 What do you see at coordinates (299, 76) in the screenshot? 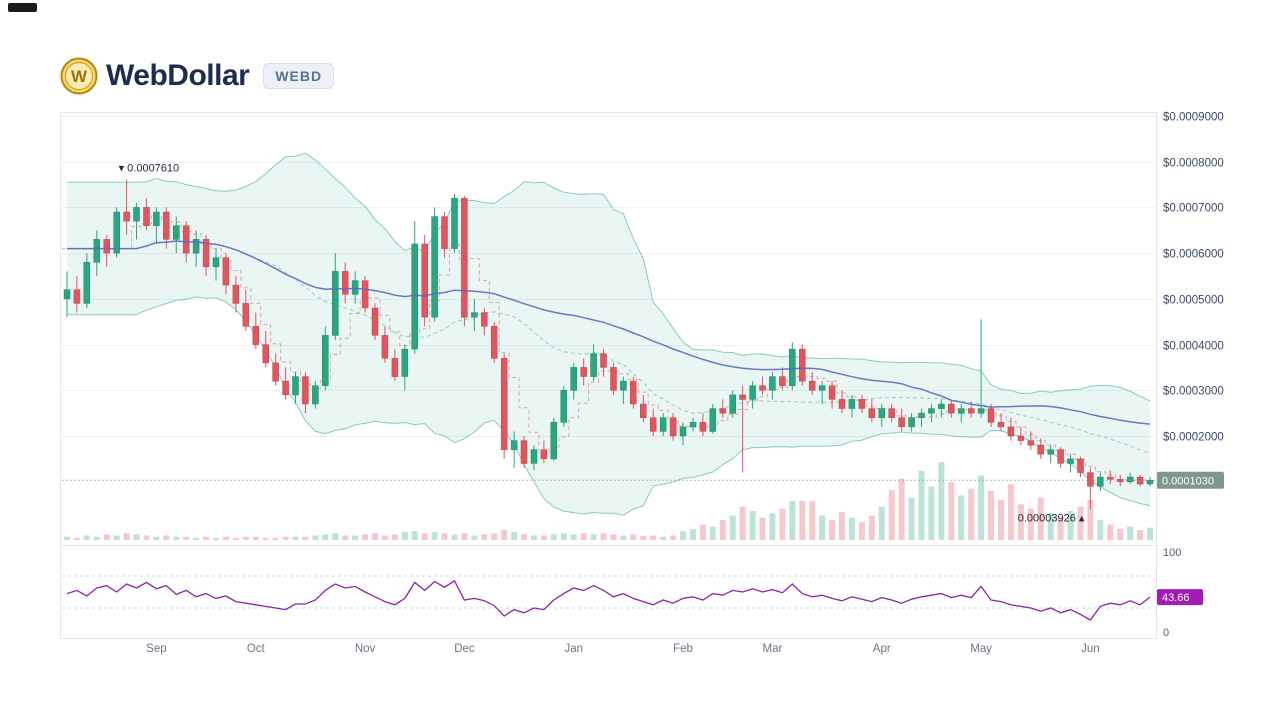
I see `symbol-badge: WEBD` at bounding box center [299, 76].